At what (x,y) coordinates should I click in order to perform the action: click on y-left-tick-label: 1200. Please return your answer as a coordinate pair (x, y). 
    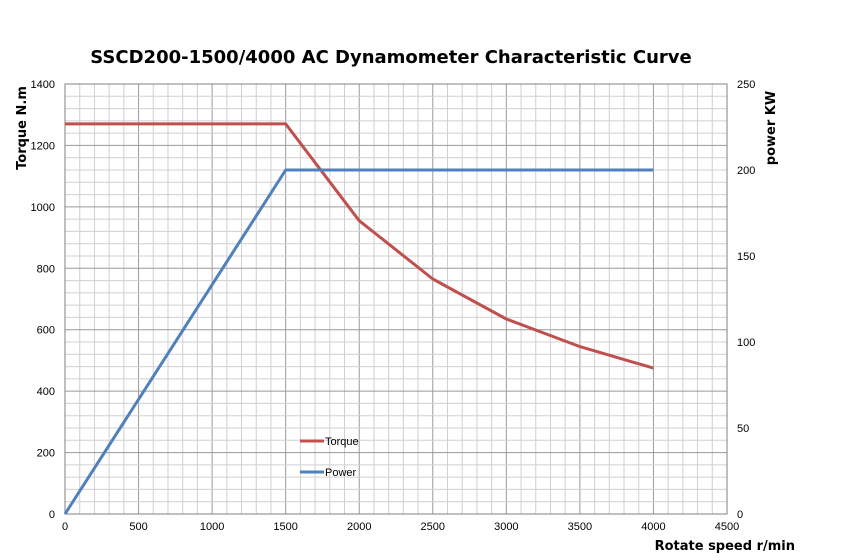
    Looking at the image, I should click on (43, 146).